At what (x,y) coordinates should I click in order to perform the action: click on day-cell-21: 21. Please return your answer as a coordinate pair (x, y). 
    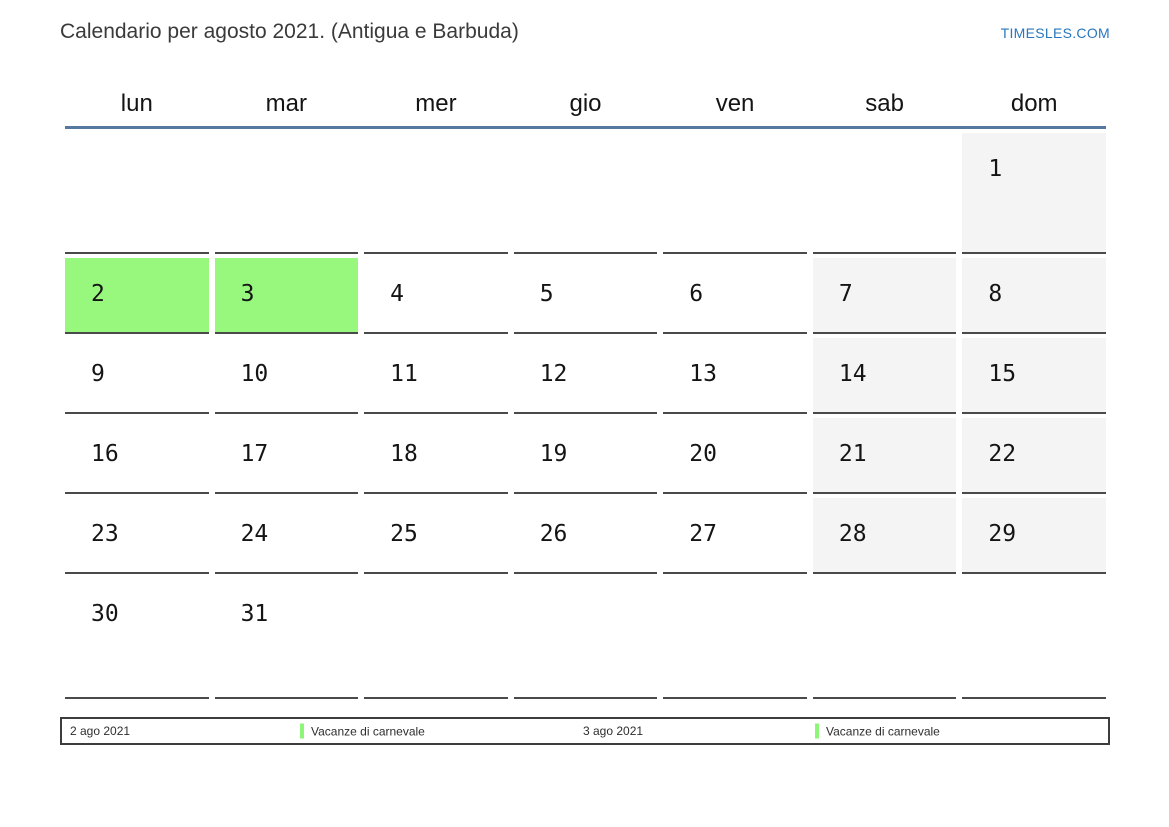
    Looking at the image, I should click on (884, 454).